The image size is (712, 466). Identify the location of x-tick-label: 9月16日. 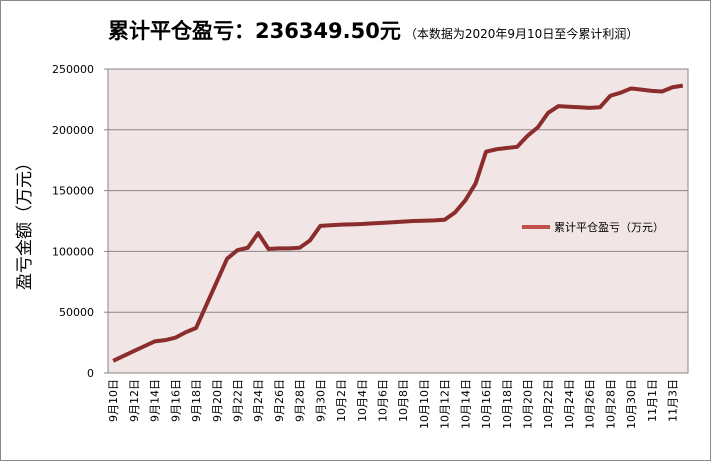
(175, 400).